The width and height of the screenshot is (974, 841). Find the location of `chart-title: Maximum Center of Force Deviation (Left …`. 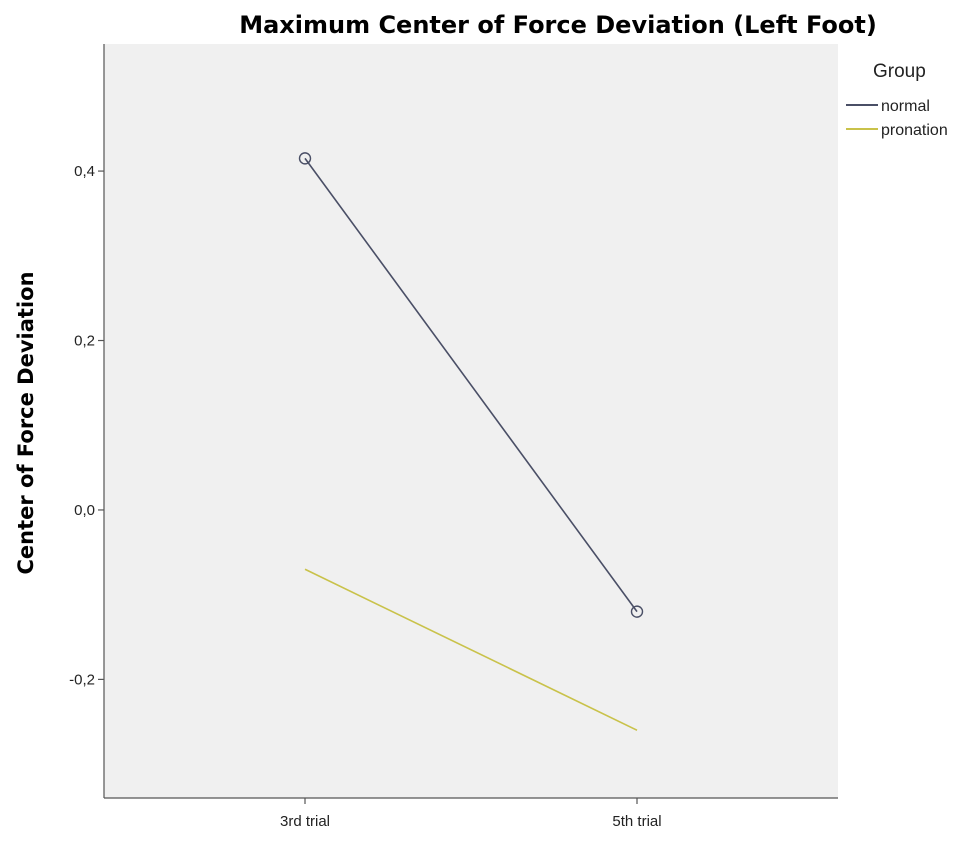

chart-title: Maximum Center of Force Deviation (Left … is located at coordinates (558, 25).